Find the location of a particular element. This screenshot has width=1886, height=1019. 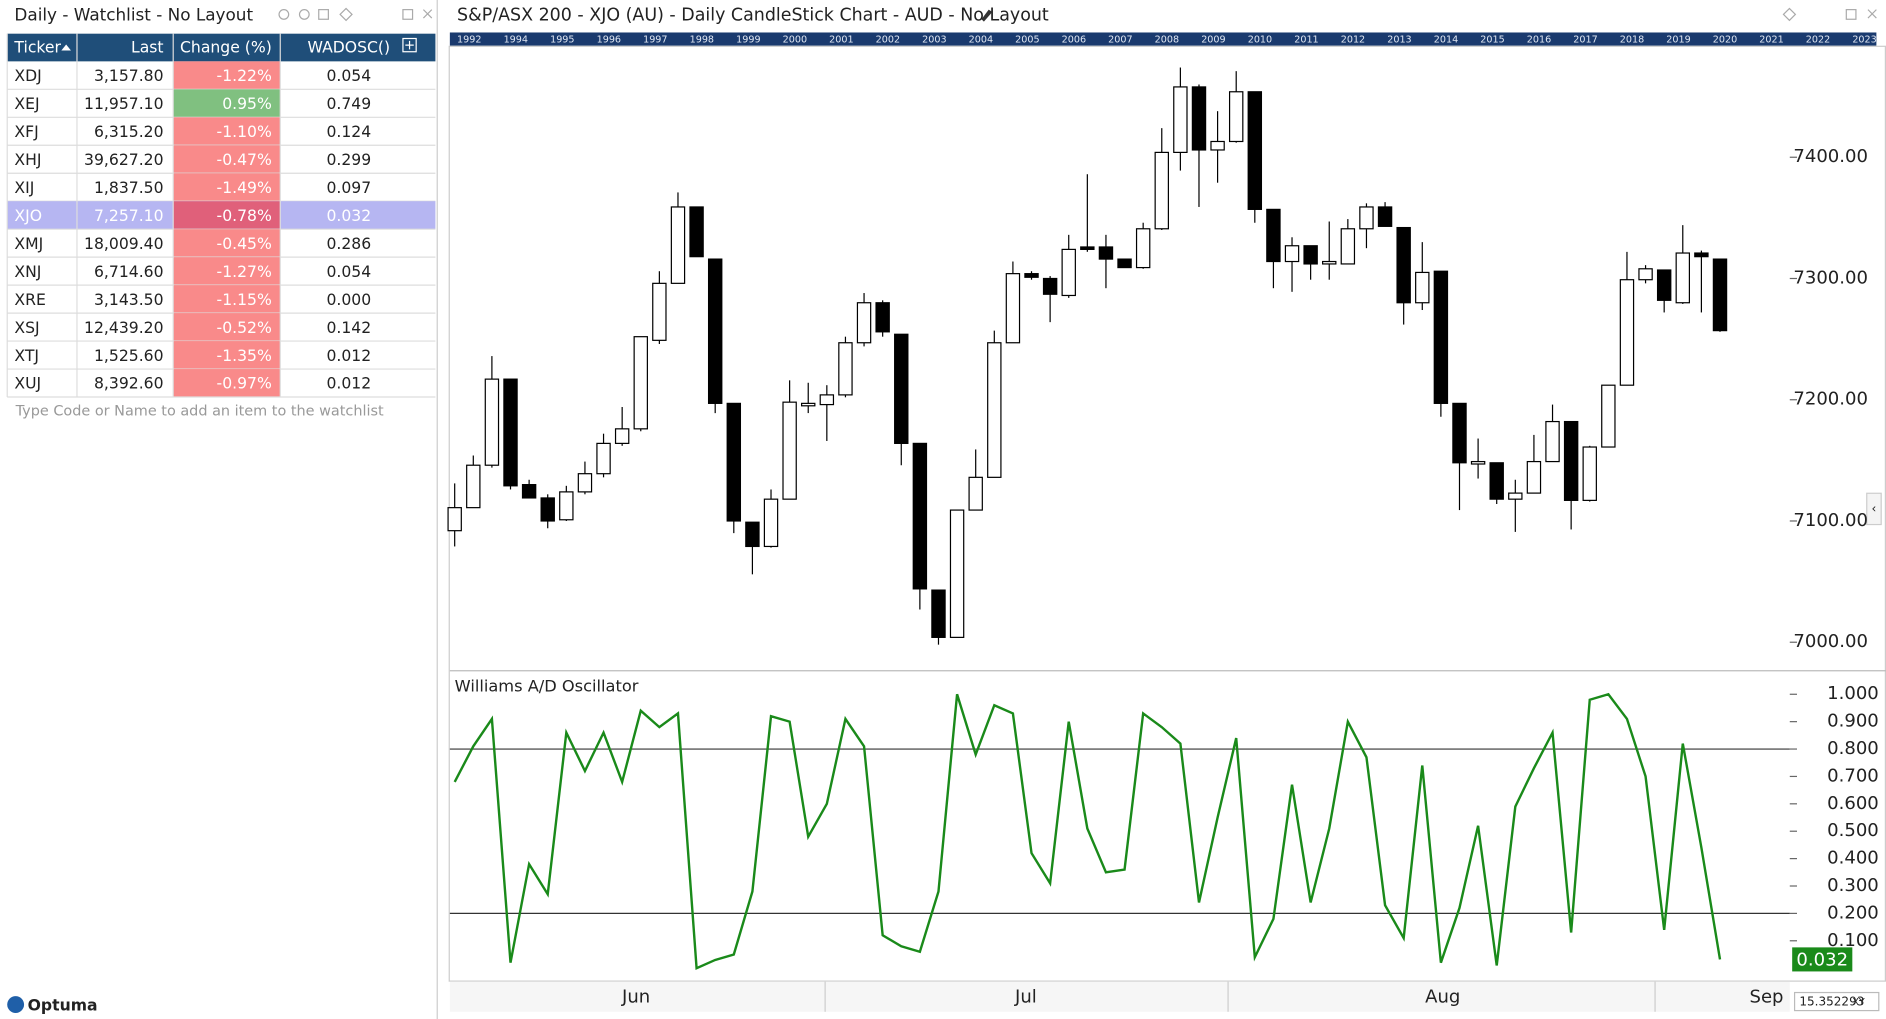

sort-arrow is located at coordinates (66, 47).